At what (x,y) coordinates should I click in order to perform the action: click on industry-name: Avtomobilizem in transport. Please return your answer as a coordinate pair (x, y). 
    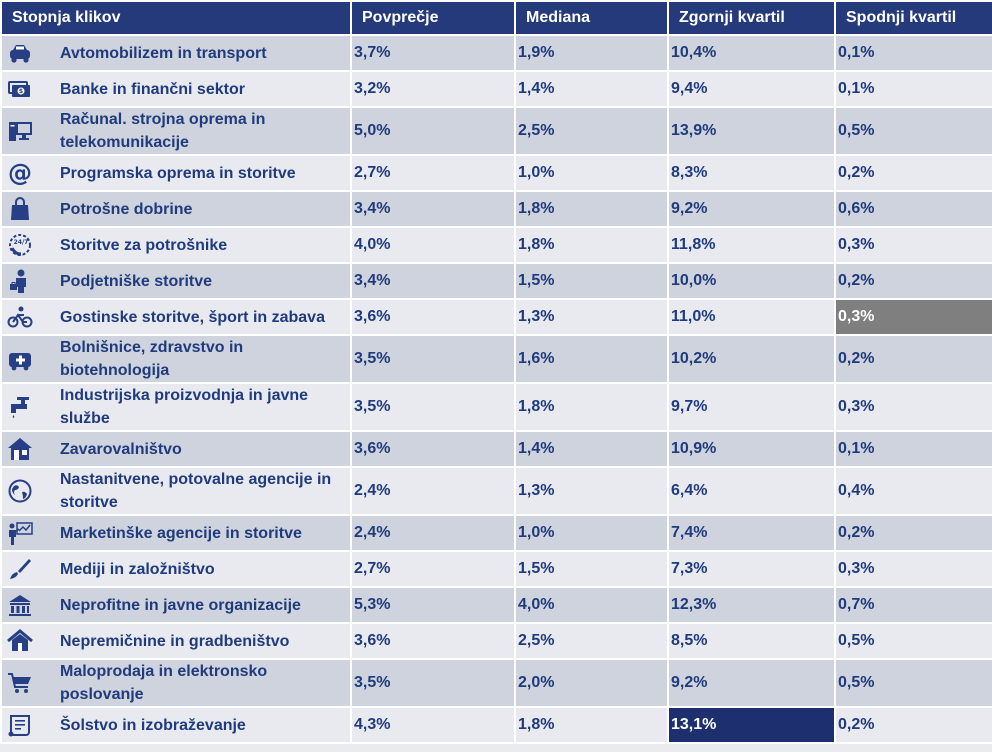
    Looking at the image, I should click on (163, 53).